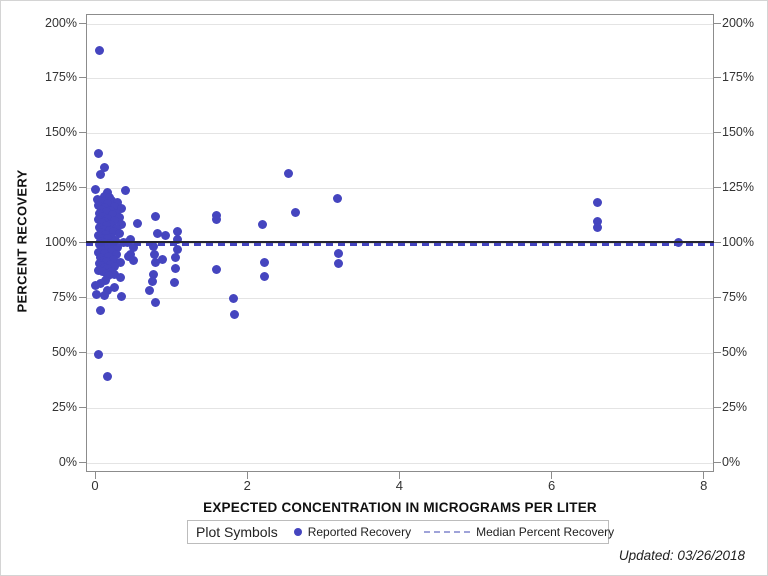  Describe the element at coordinates (297, 532) in the screenshot. I see `scatter-marker-icon` at that location.